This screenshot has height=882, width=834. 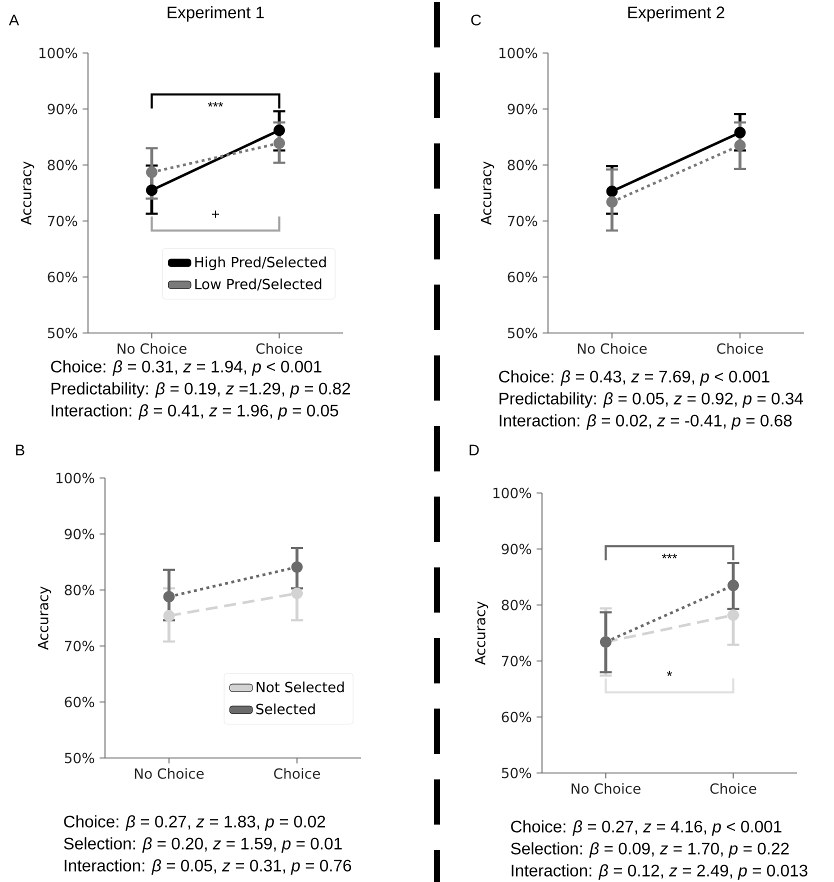 What do you see at coordinates (201, 390) in the screenshot?
I see `text: Predictability: β = 0.19, z =1.29, p = 0.82` at bounding box center [201, 390].